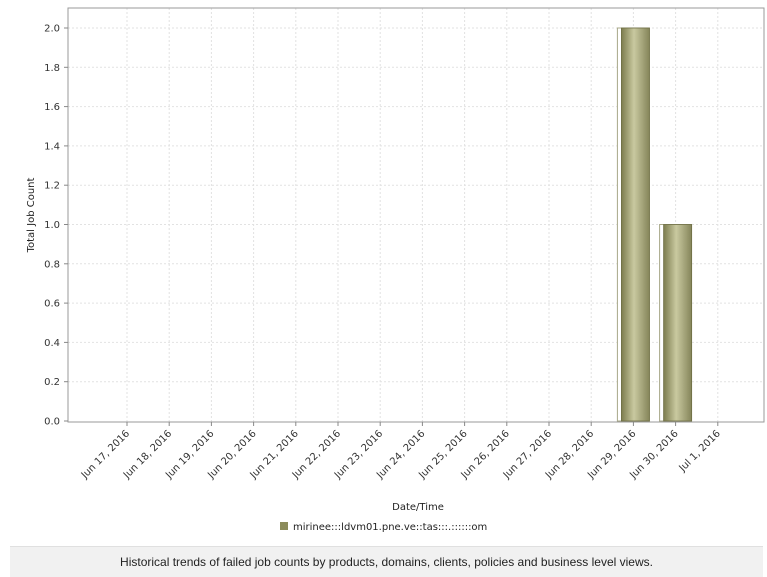 Image resolution: width=767 pixels, height=577 pixels. Describe the element at coordinates (52, 343) in the screenshot. I see `y-tick-label: 0.4` at that location.